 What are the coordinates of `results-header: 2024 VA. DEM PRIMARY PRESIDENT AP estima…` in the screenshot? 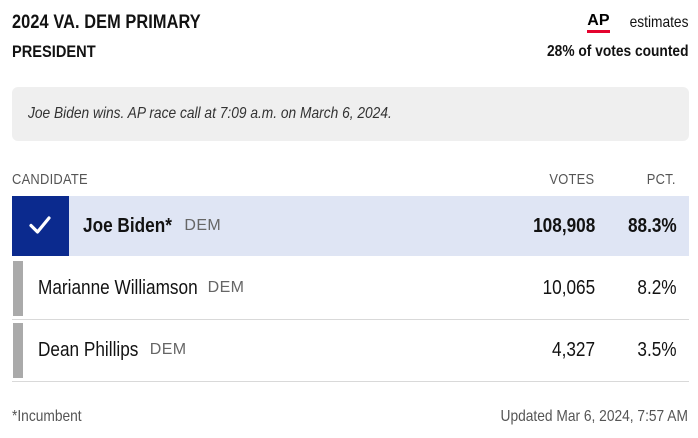 It's located at (350, 40).